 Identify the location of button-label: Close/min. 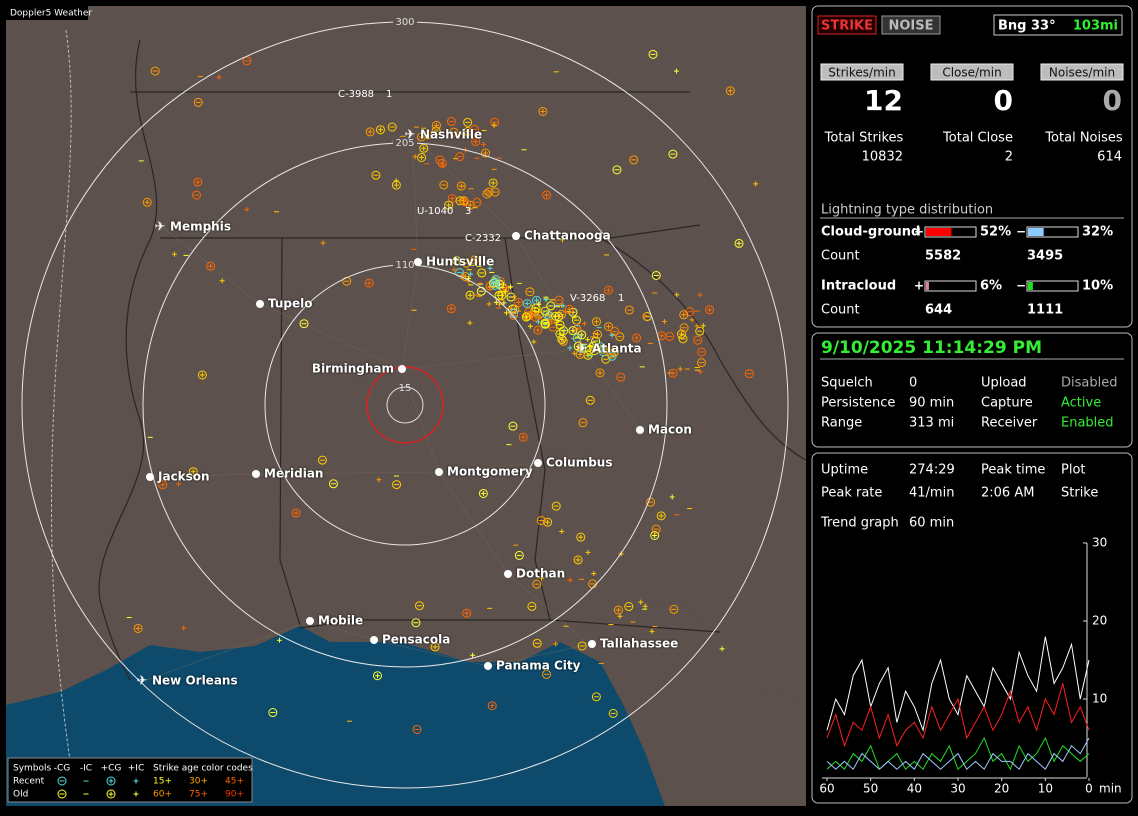
(971, 73).